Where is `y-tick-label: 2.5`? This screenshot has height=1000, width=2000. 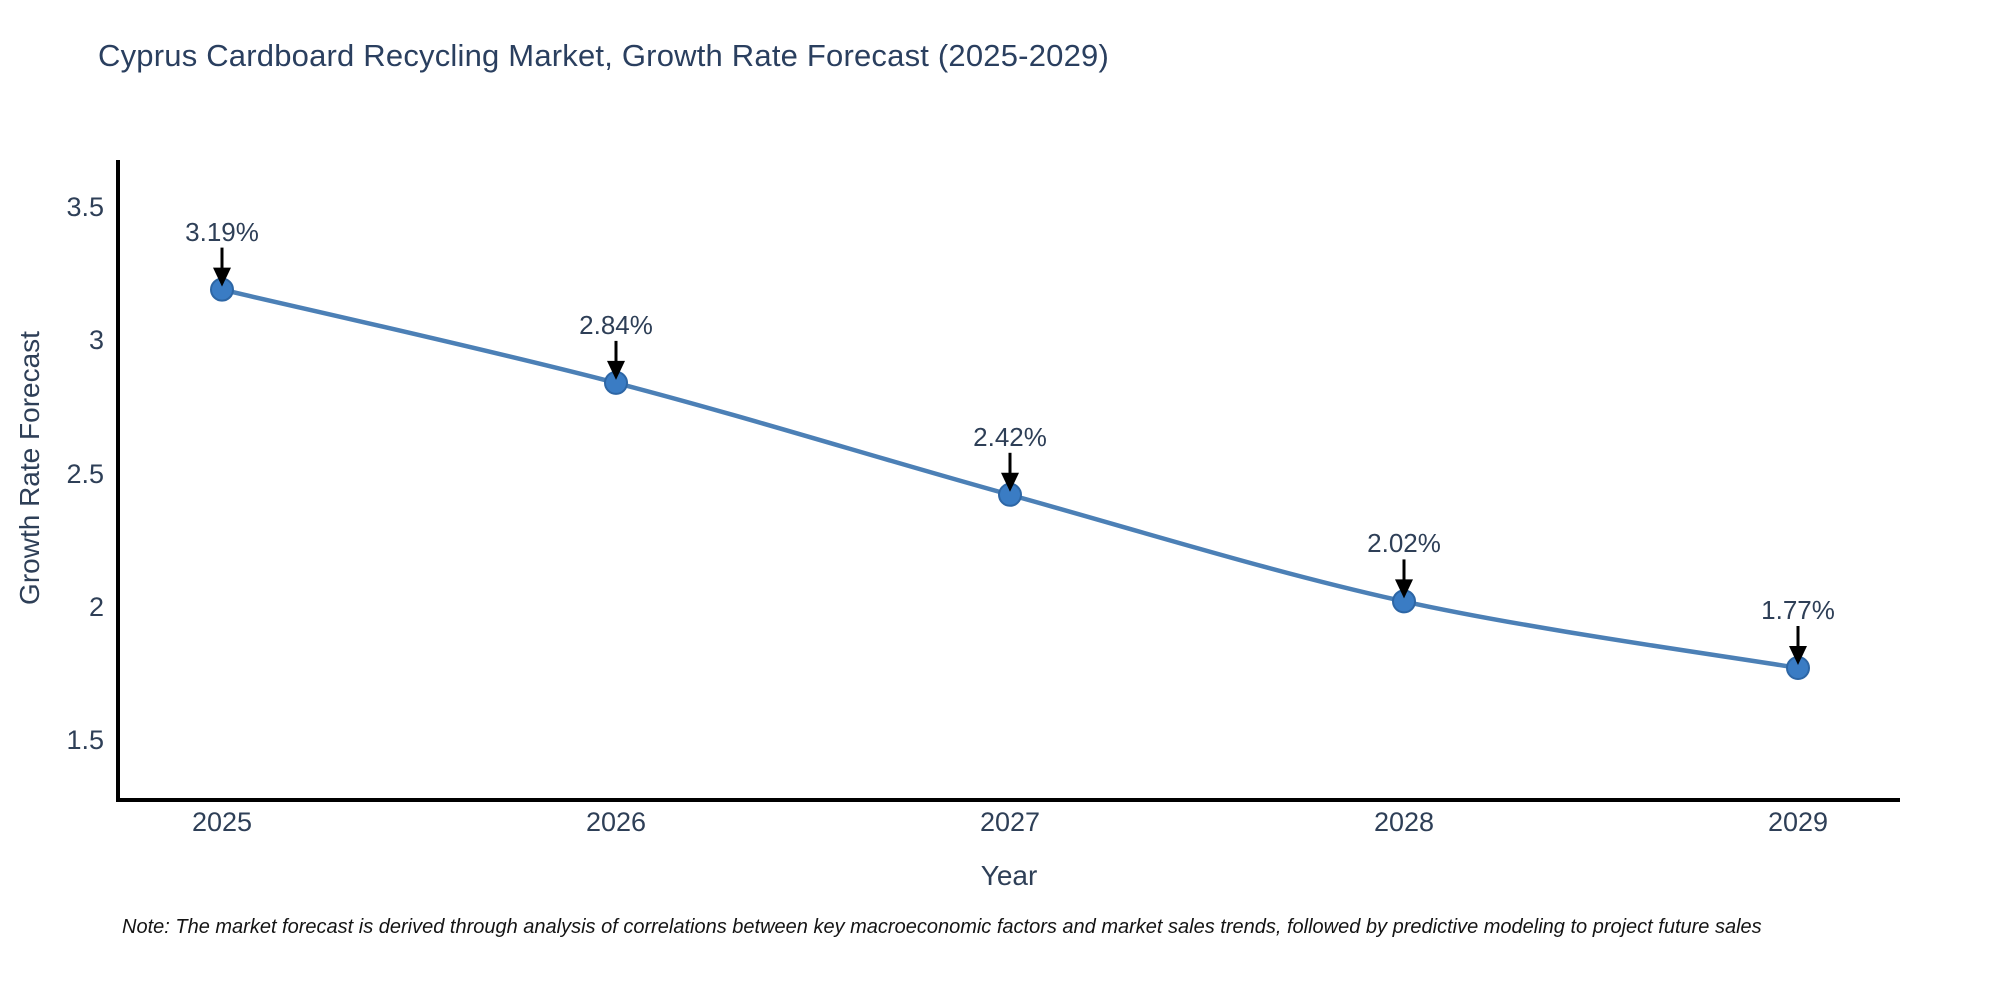
y-tick-label: 2.5 is located at coordinates (85, 473).